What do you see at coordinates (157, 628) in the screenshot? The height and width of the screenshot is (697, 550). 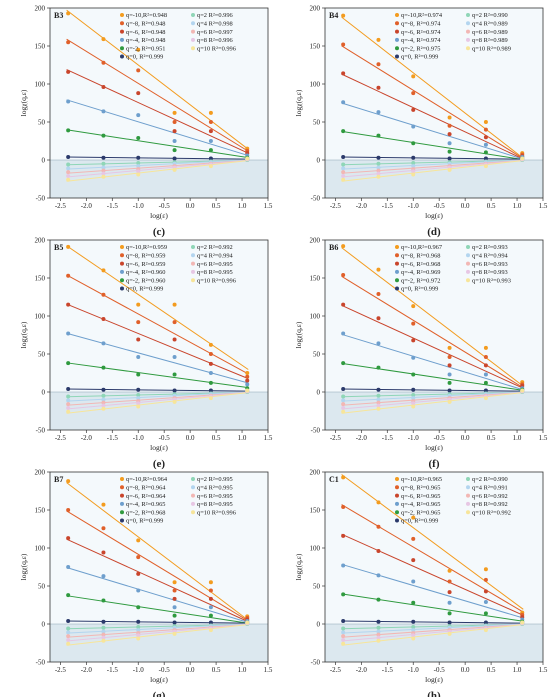 I see `fit-line-q4` at bounding box center [157, 628].